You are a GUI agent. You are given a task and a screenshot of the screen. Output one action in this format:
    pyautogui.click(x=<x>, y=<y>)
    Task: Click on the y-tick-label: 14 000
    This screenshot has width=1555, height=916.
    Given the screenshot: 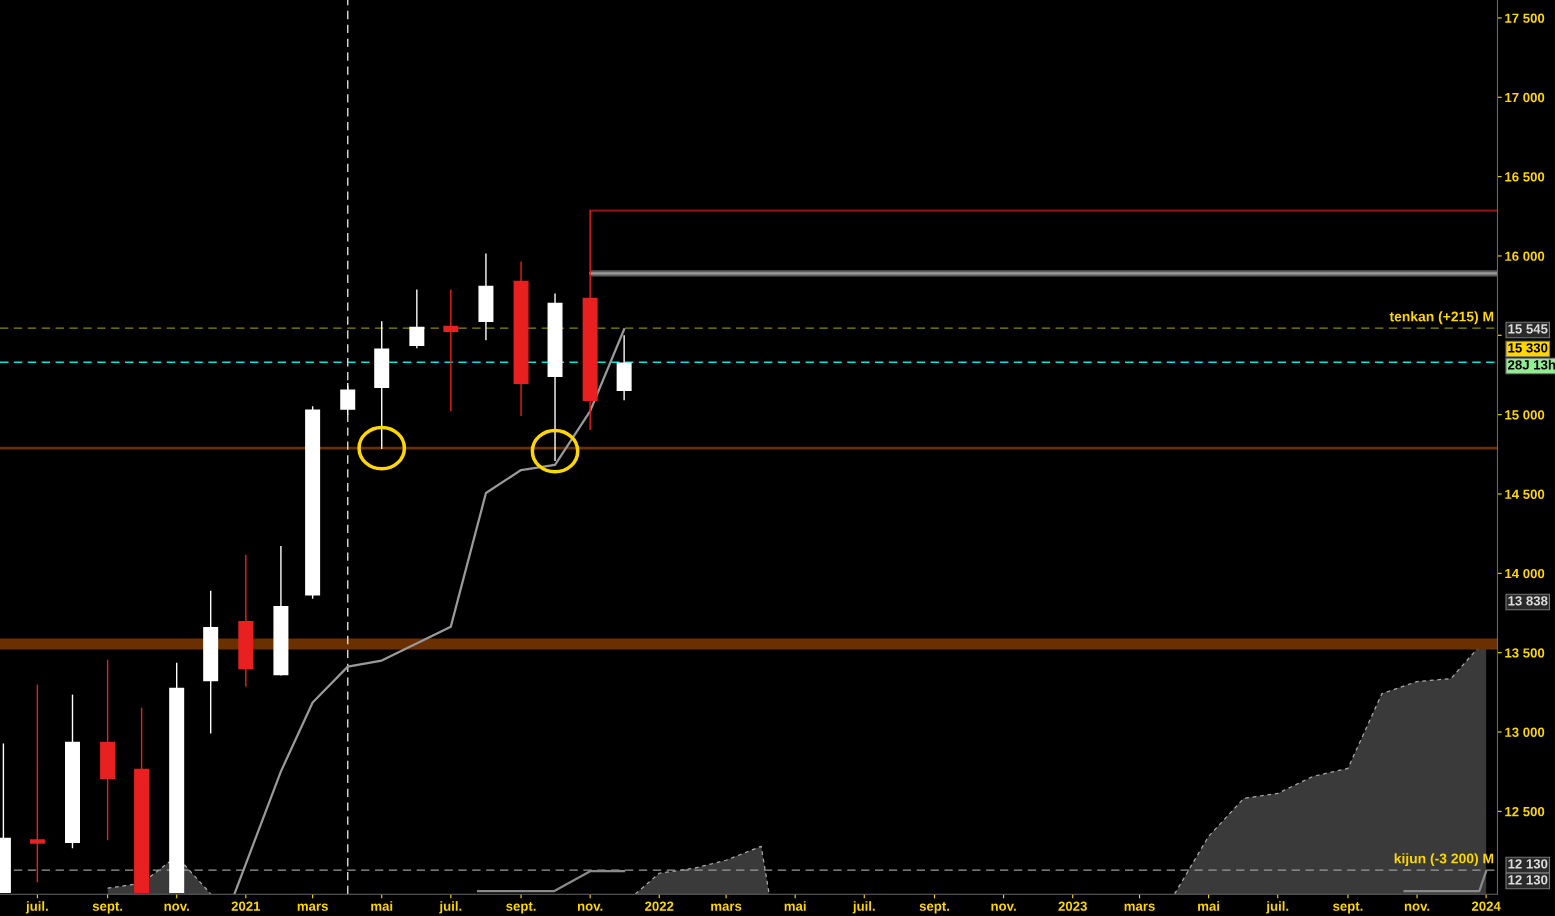 What is the action you would take?
    pyautogui.click(x=1525, y=573)
    